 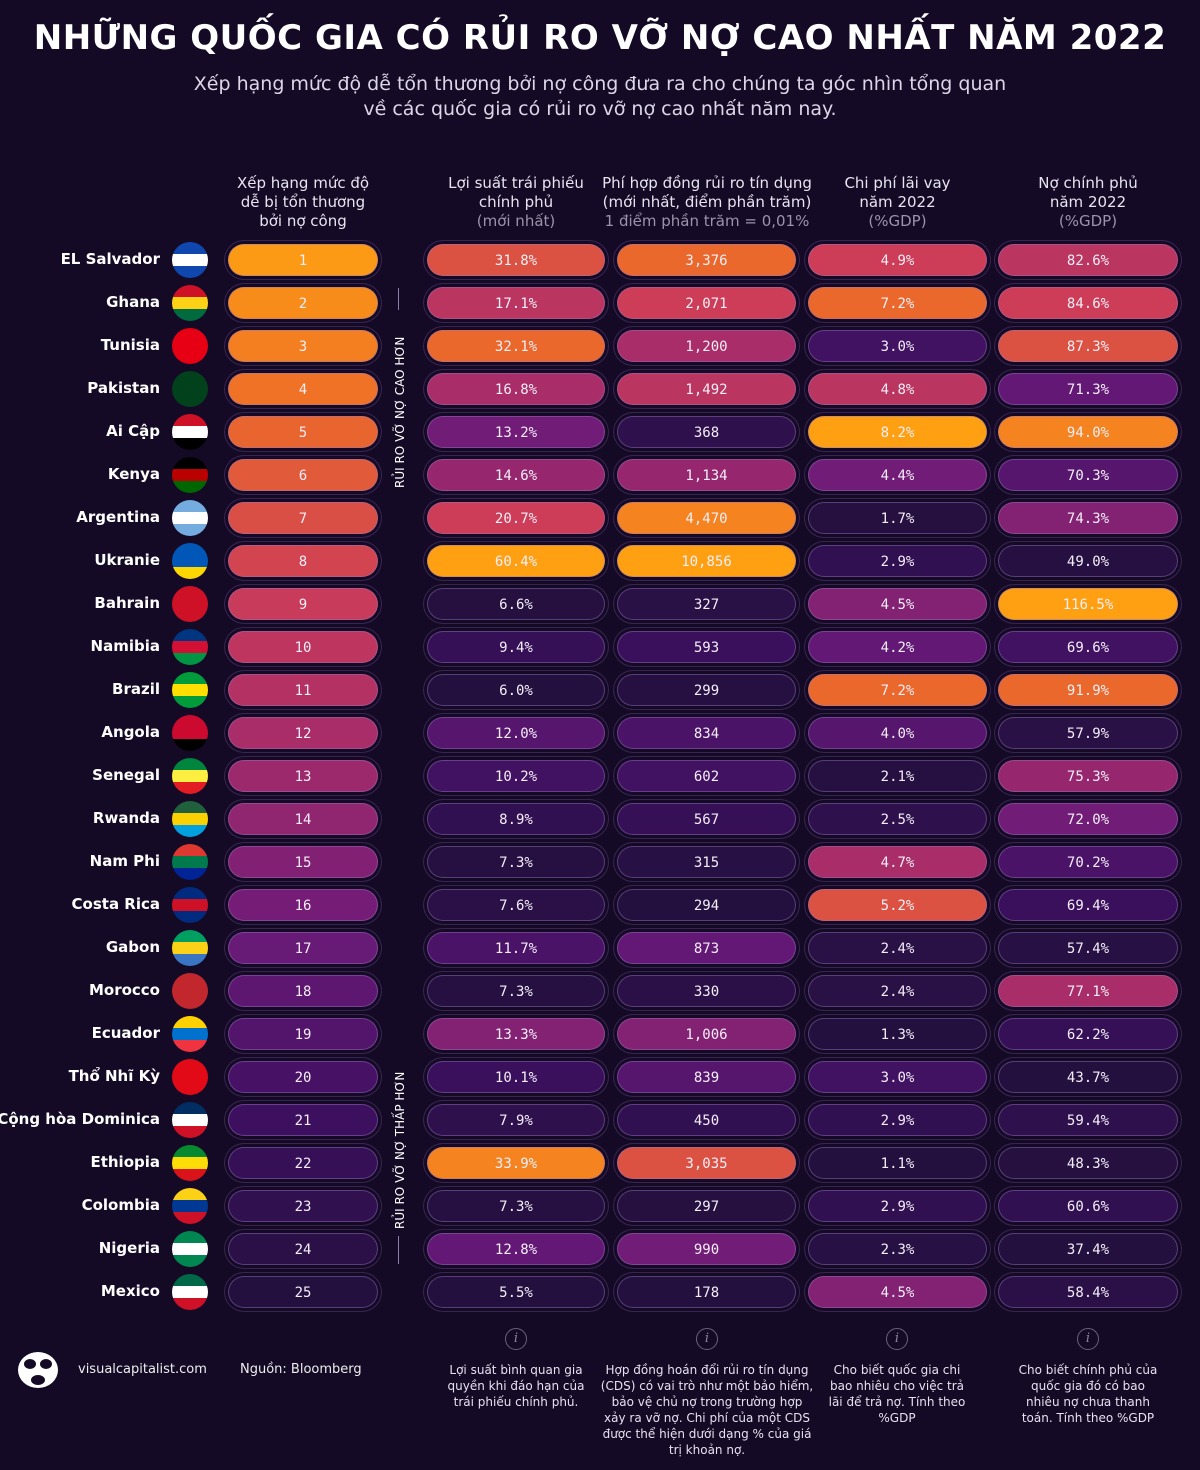 I want to click on cell-cds: 368, so click(x=706, y=432).